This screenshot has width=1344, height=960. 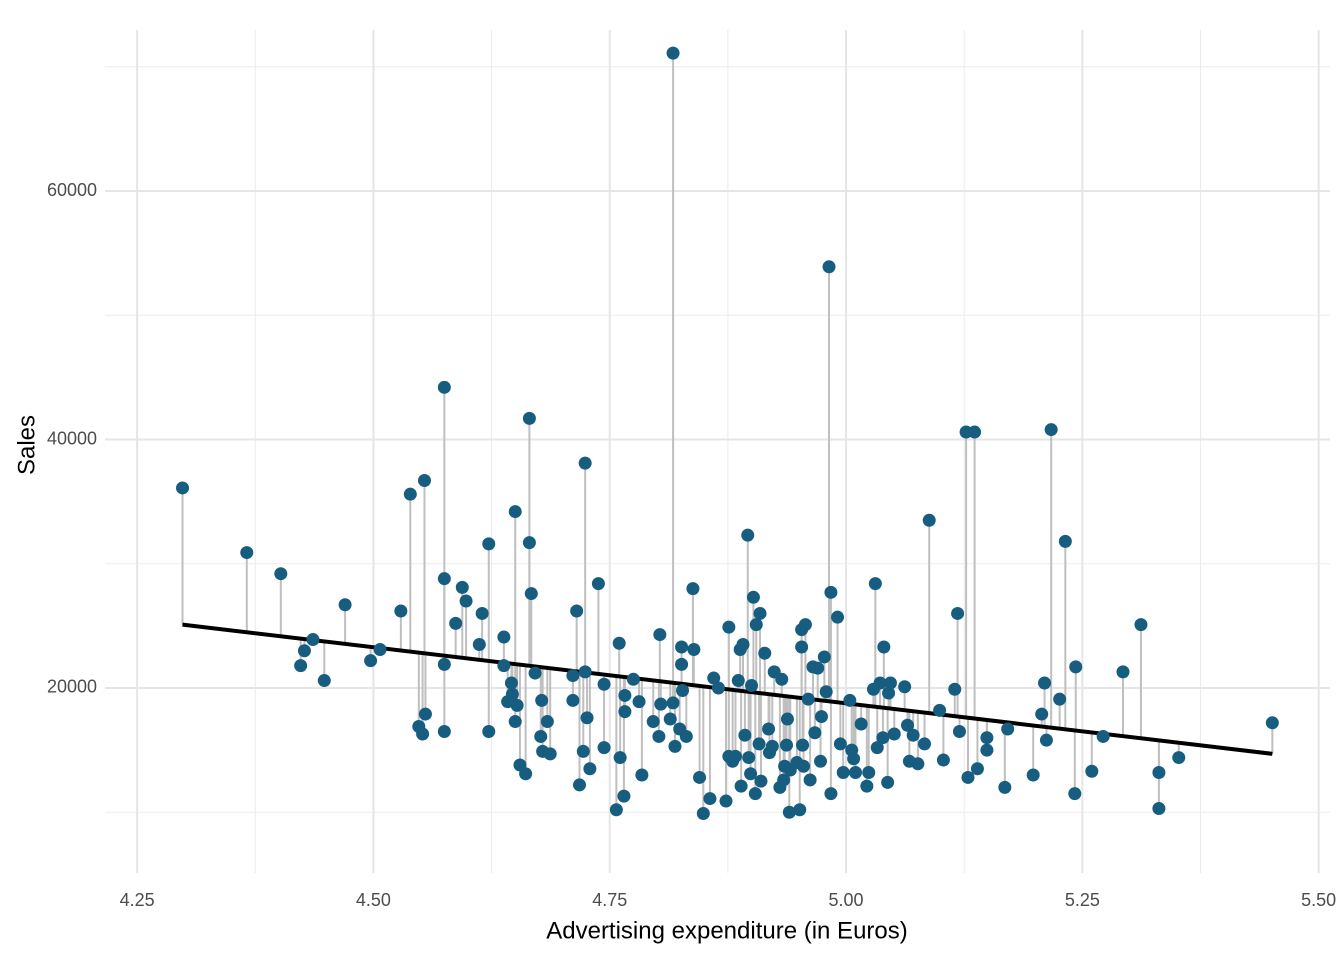 What do you see at coordinates (1318, 900) in the screenshot?
I see `x-tick-label: 5.50` at bounding box center [1318, 900].